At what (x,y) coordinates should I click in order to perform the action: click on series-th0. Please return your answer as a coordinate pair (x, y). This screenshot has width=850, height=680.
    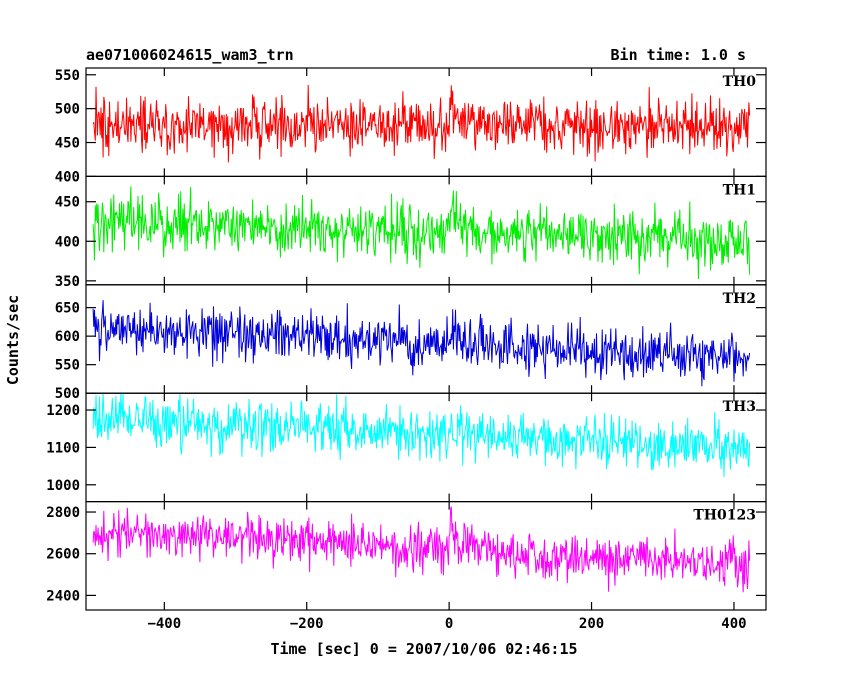
    Looking at the image, I should click on (421, 123).